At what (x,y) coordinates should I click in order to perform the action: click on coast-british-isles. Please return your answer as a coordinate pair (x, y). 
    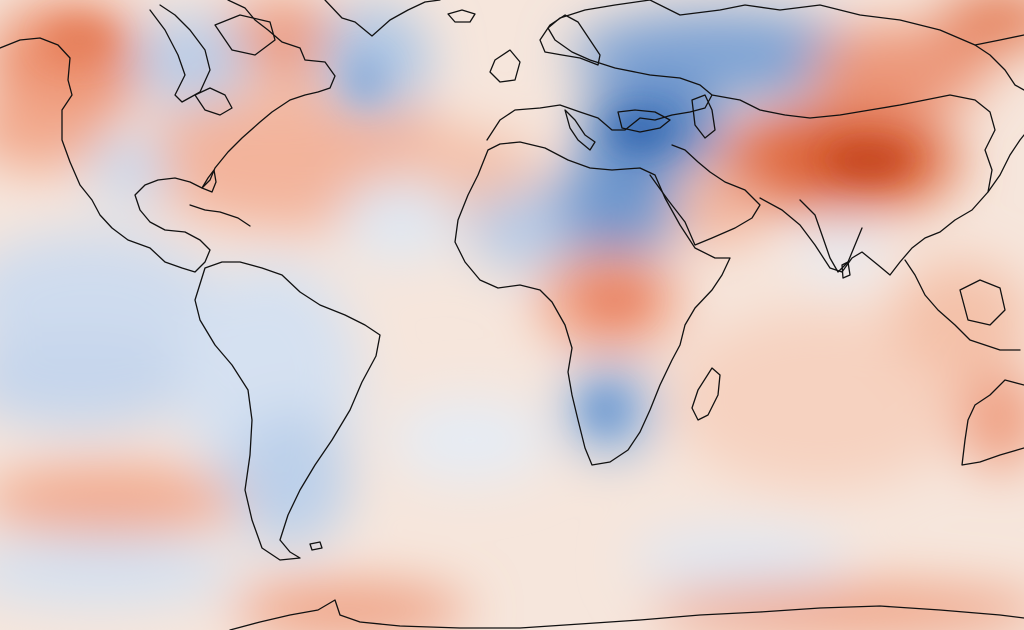
    Looking at the image, I should click on (505, 66).